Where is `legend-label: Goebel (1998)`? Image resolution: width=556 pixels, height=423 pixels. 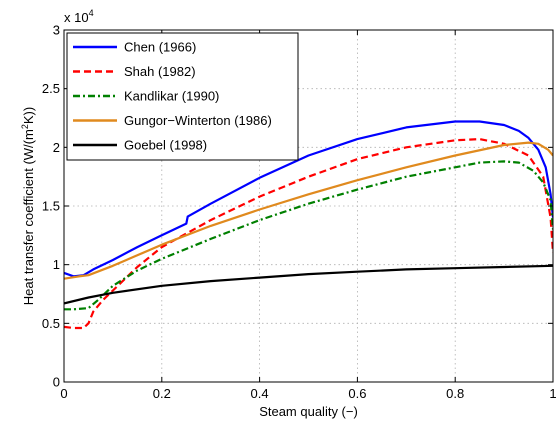
legend-label: Goebel (1998) is located at coordinates (165, 145).